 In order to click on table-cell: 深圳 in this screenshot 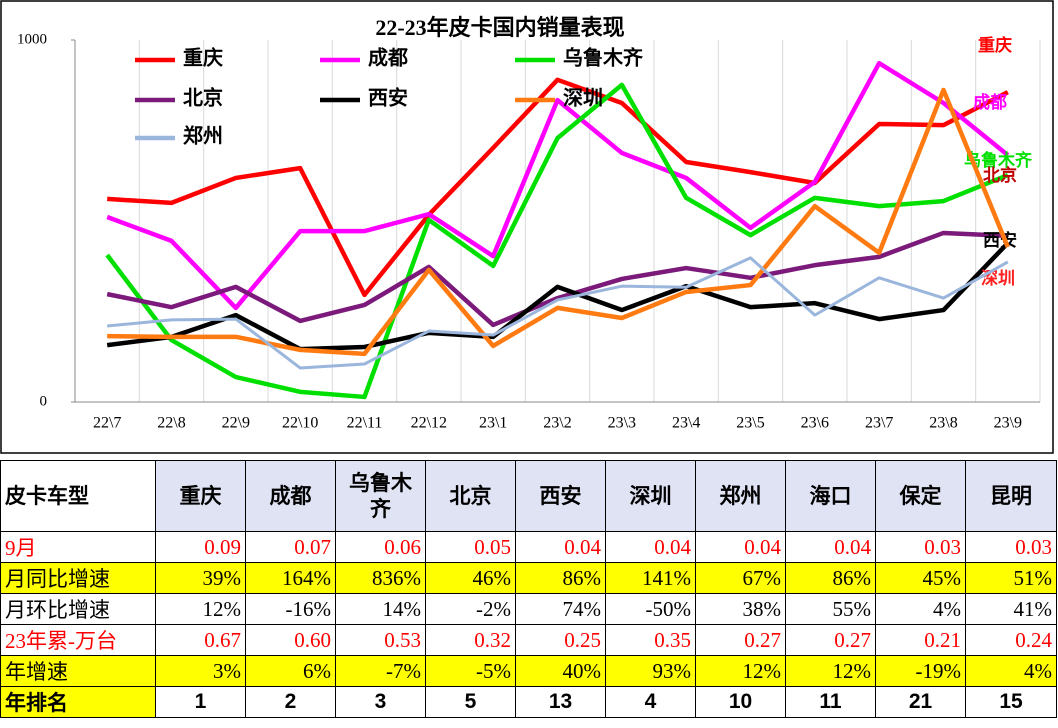, I will do `click(650, 496)`.